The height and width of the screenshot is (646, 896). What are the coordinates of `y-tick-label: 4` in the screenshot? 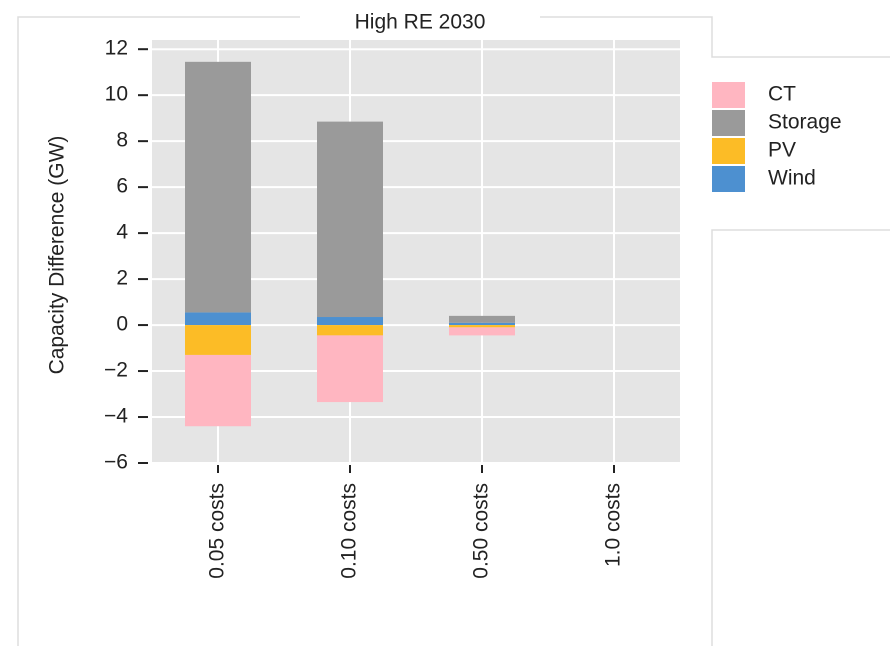 It's located at (122, 232).